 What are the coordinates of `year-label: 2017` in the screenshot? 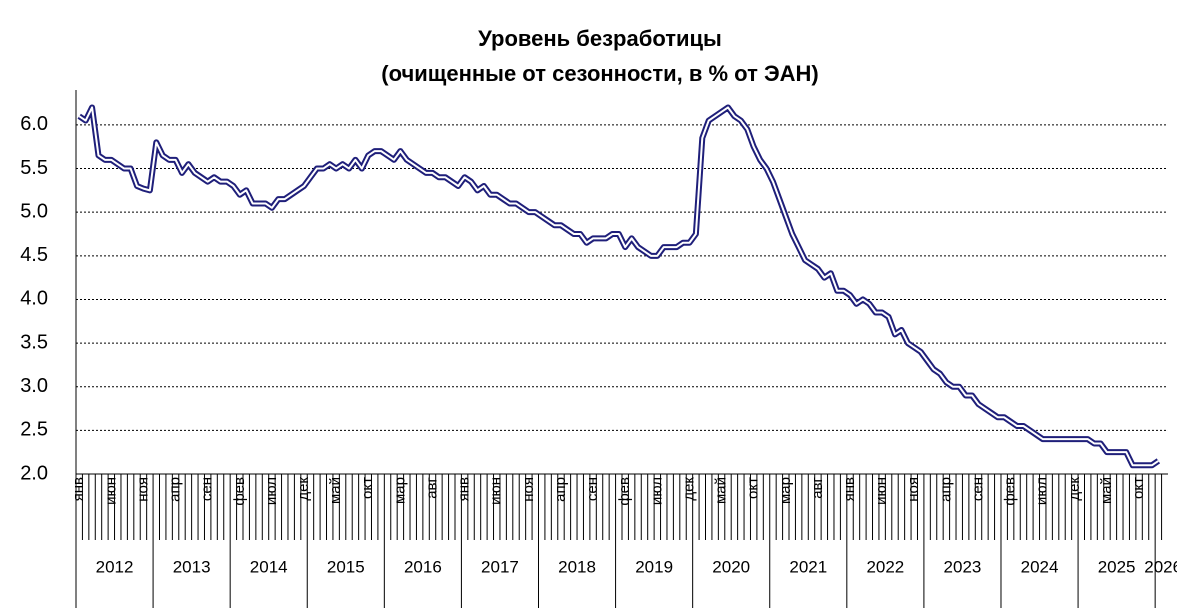 It's located at (500, 566).